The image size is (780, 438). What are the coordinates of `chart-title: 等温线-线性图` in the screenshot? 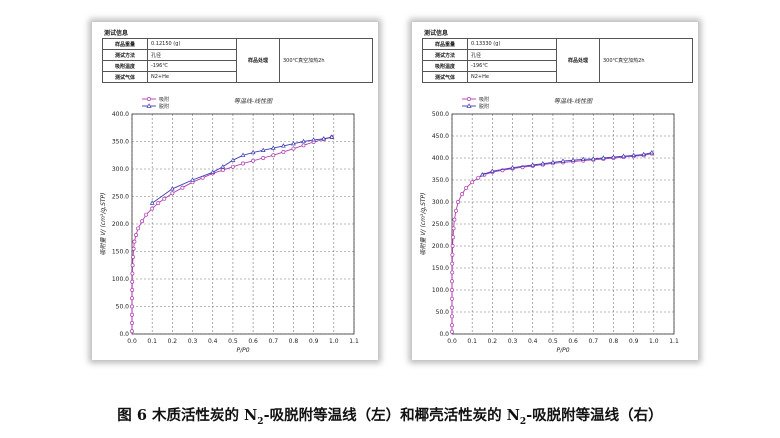 It's located at (573, 101).